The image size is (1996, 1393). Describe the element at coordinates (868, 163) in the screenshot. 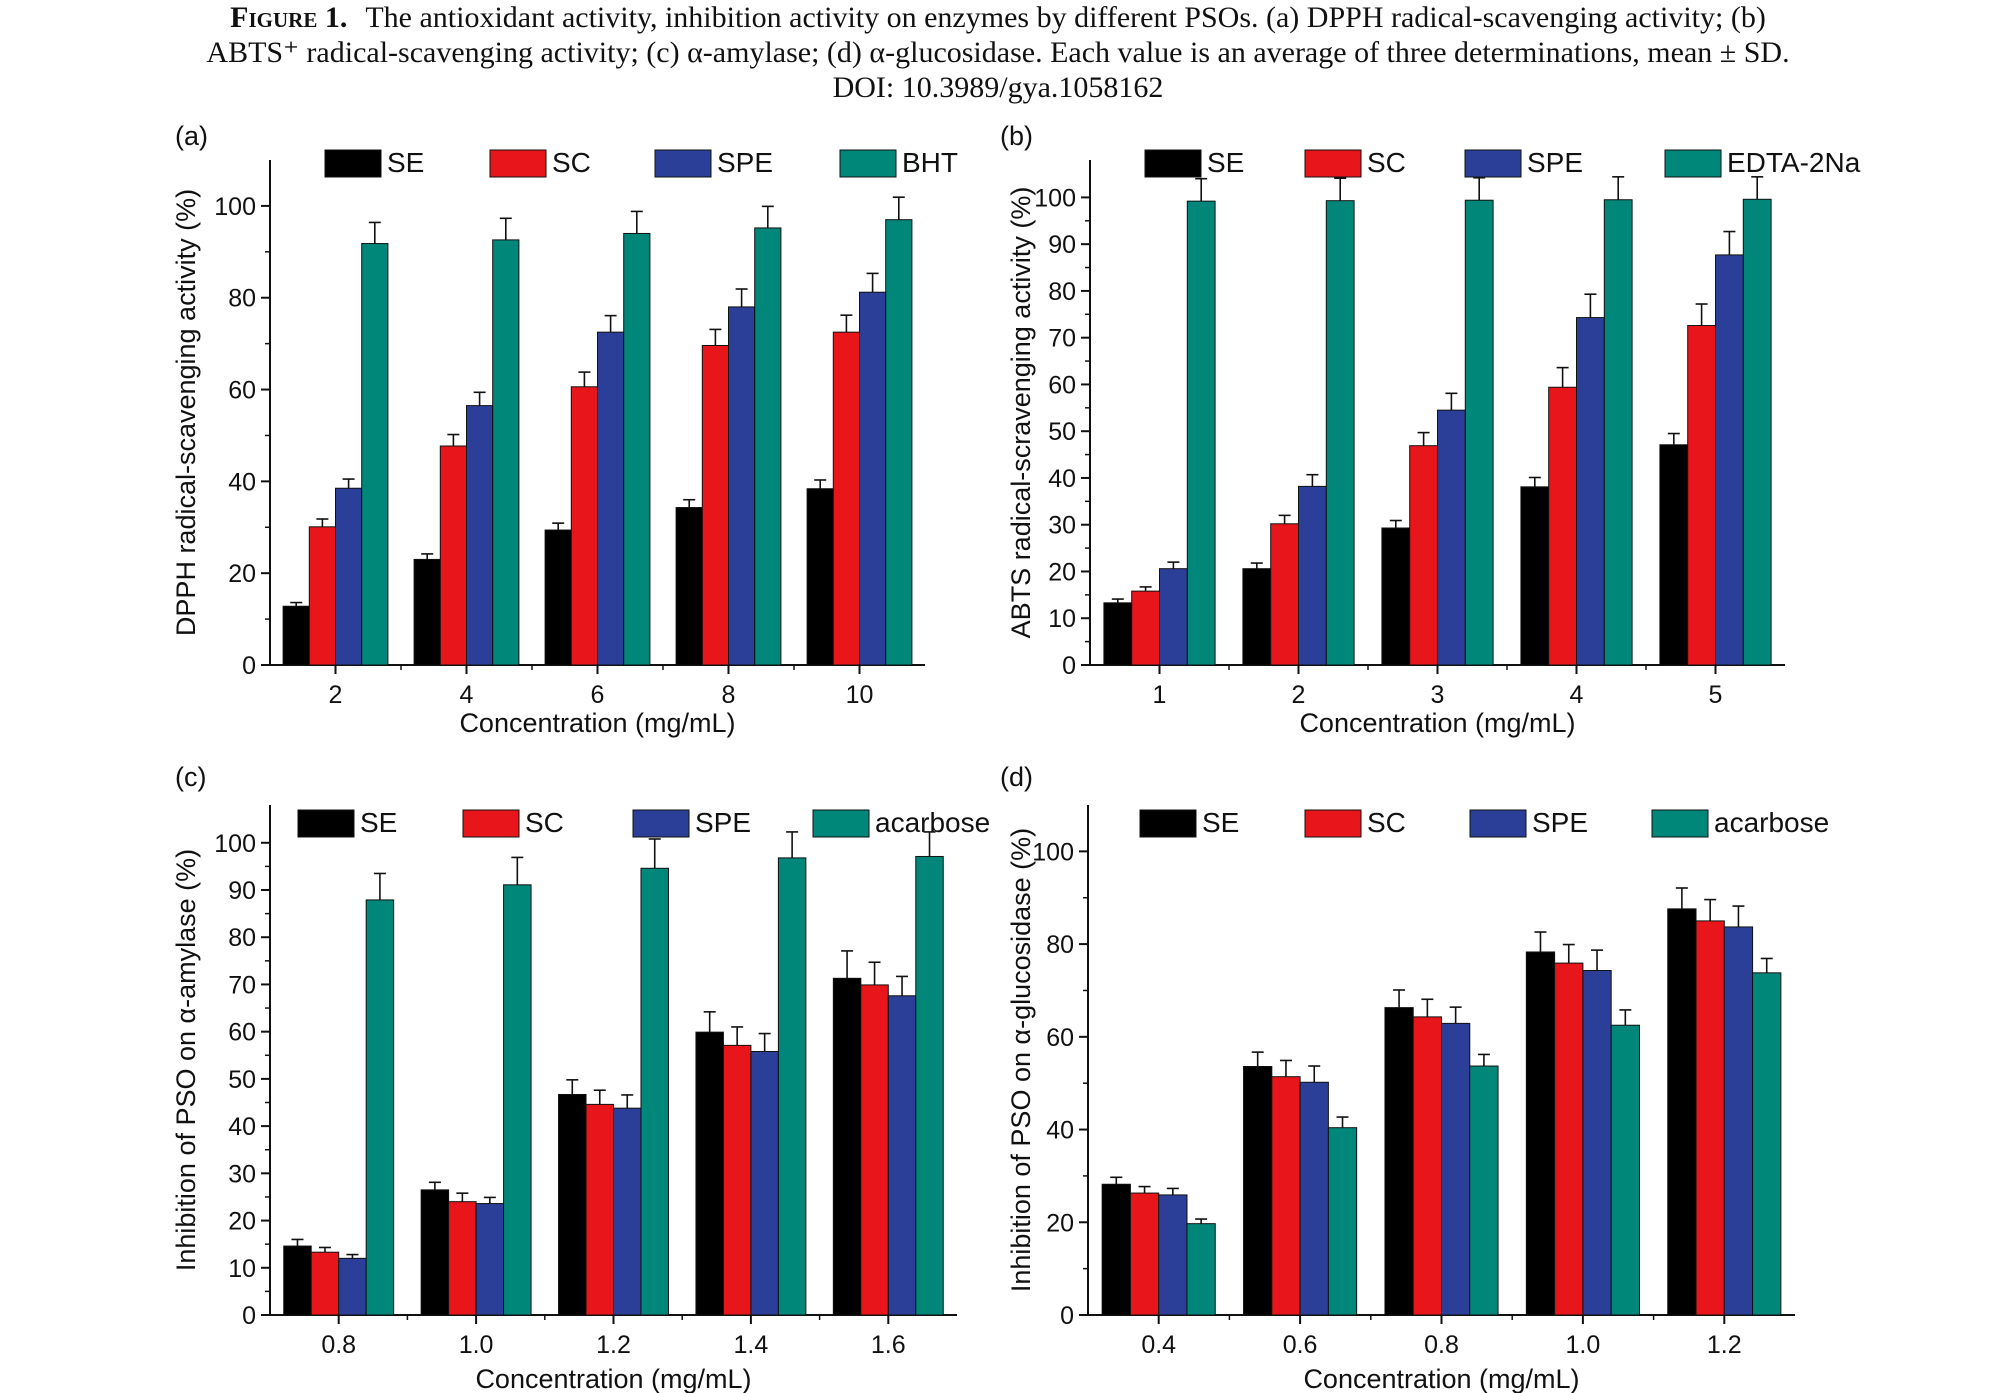

I see `legend-swatch-bht` at that location.